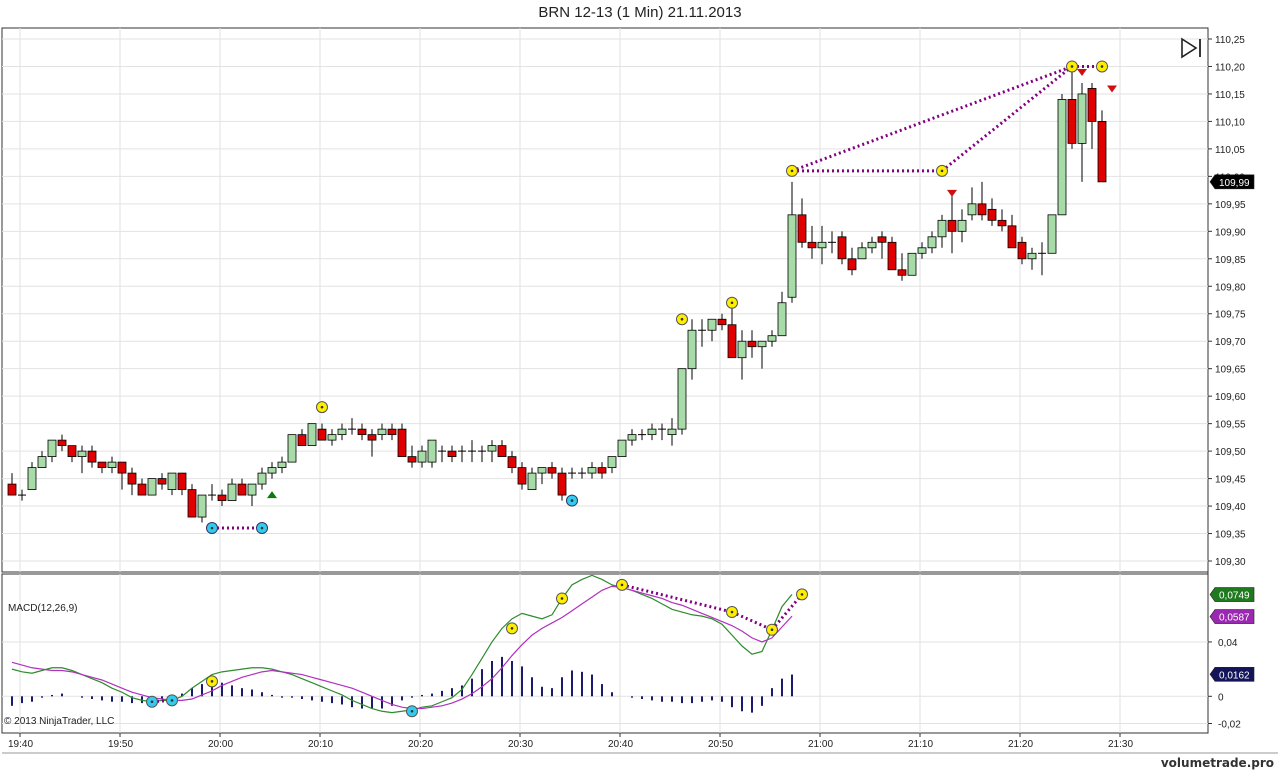 The image size is (1280, 775). Describe the element at coordinates (920, 744) in the screenshot. I see `time-tick-label: 21:10` at that location.